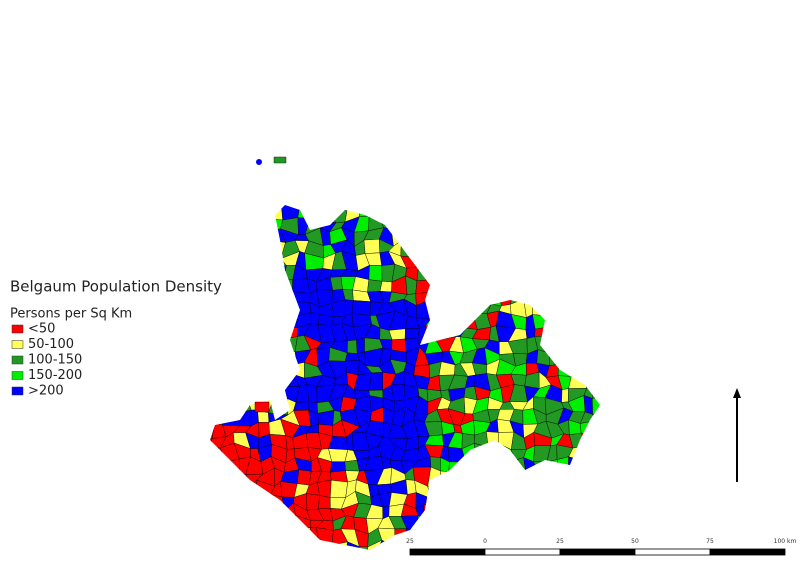  I want to click on legend-label: <50, so click(41, 329).